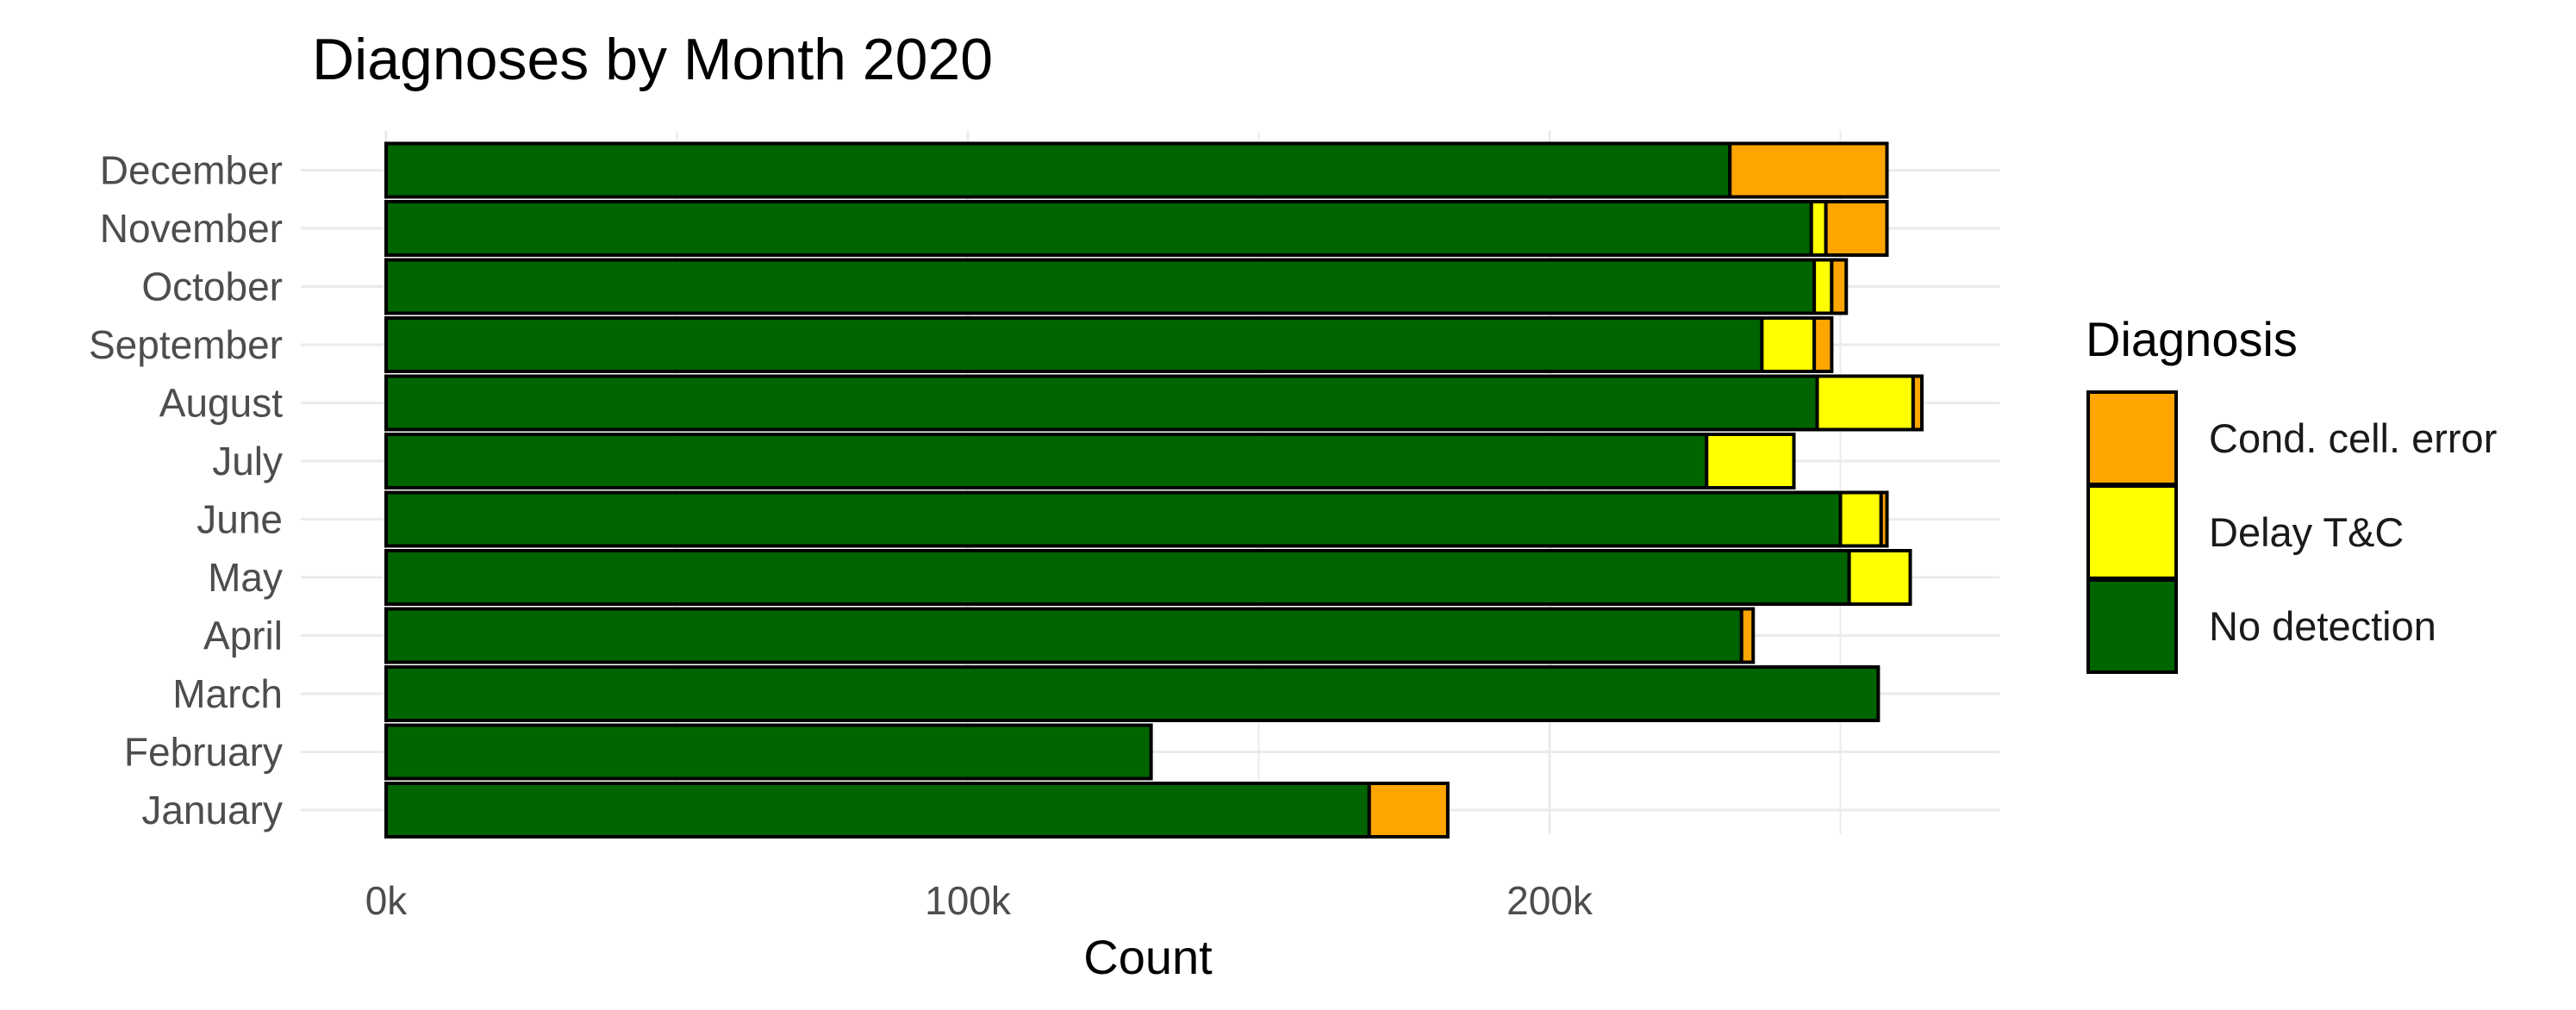 Image resolution: width=2576 pixels, height=1010 pixels. Describe the element at coordinates (1148, 957) in the screenshot. I see `x-axis-label: Count` at that location.